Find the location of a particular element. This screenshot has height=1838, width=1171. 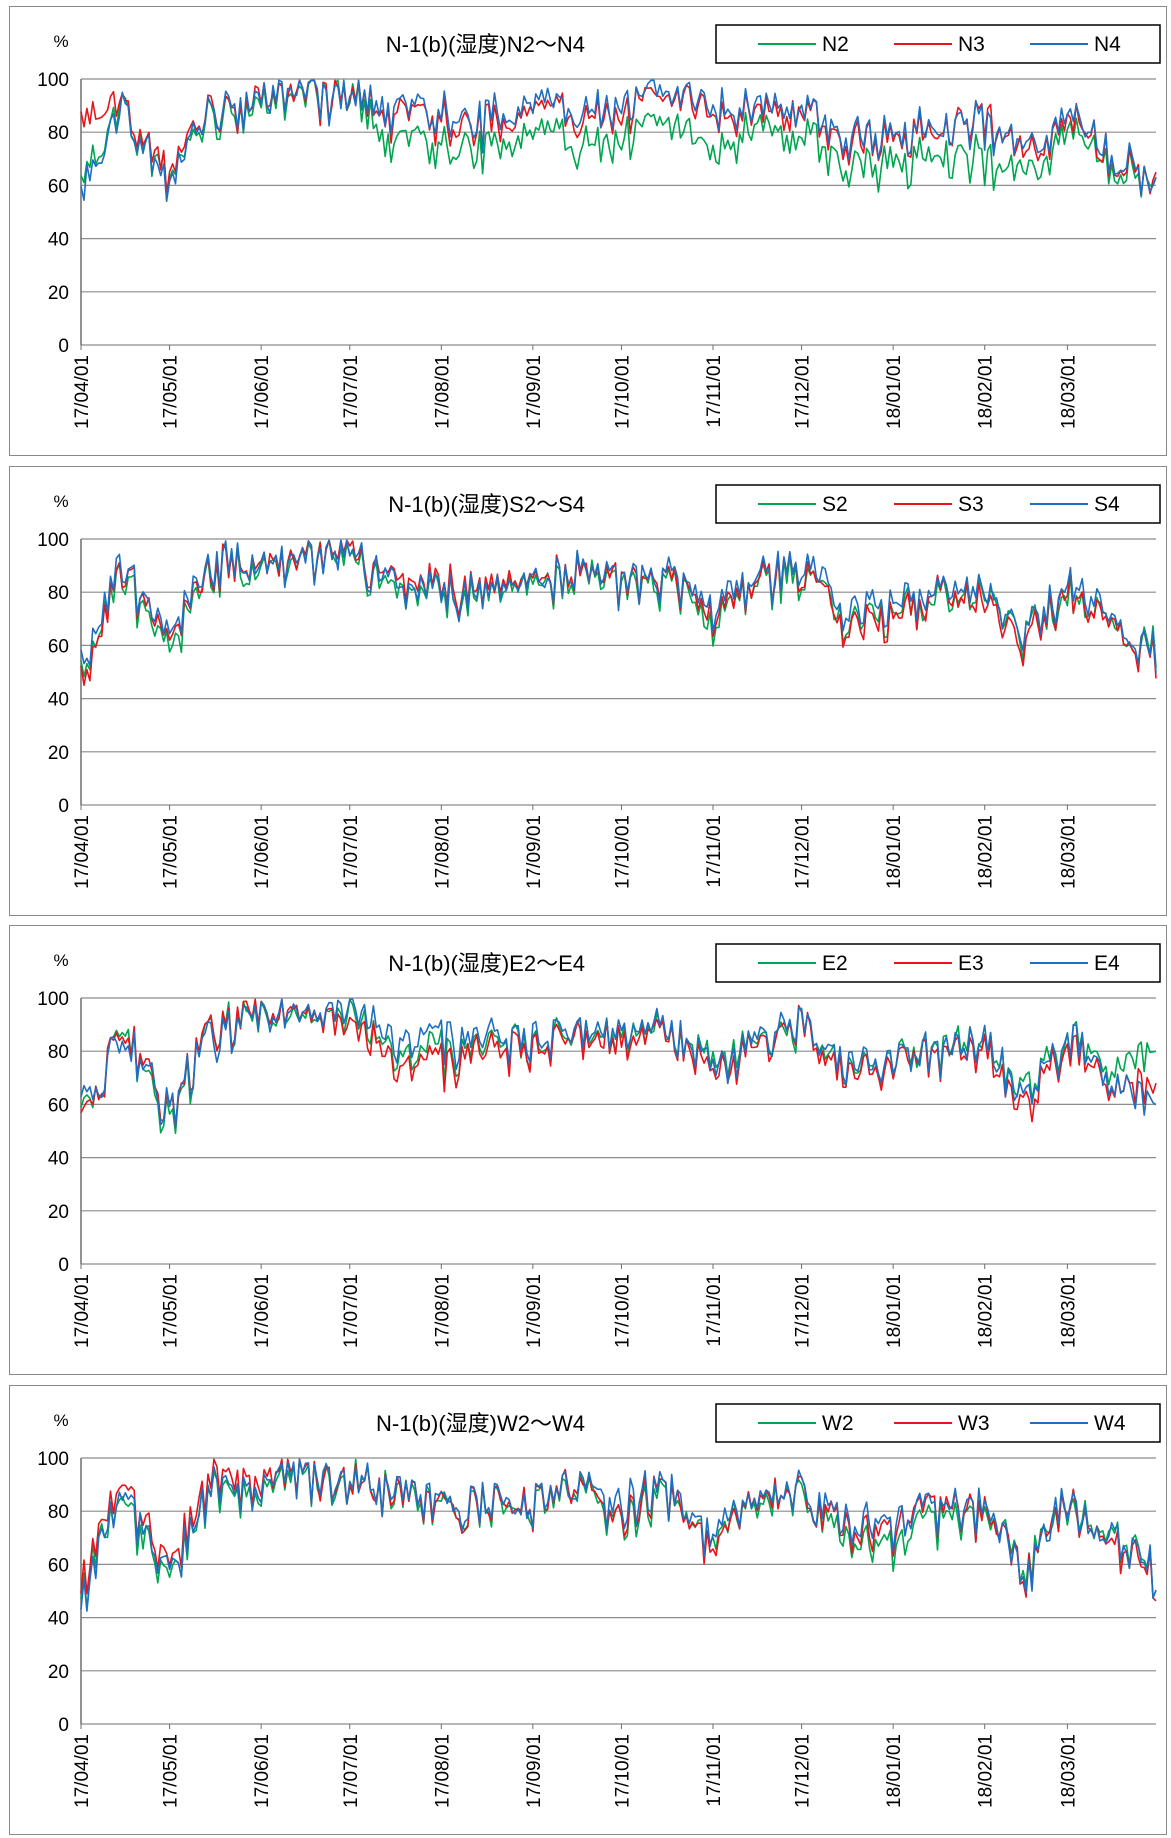

legend-label: S3 is located at coordinates (971, 504).